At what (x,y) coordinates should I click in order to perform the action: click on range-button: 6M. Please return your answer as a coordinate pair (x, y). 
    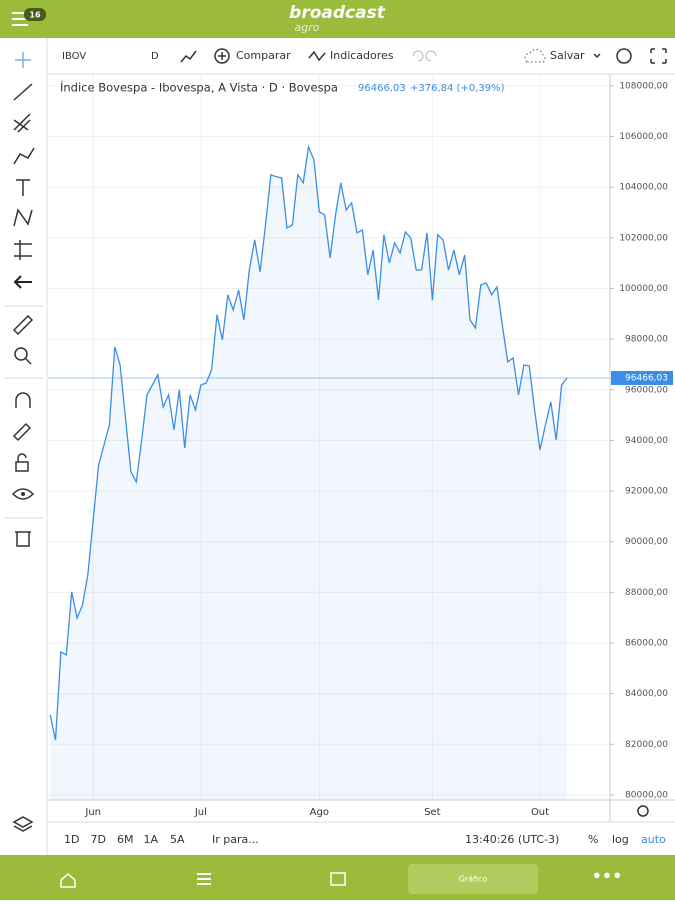
    Looking at the image, I should click on (125, 839).